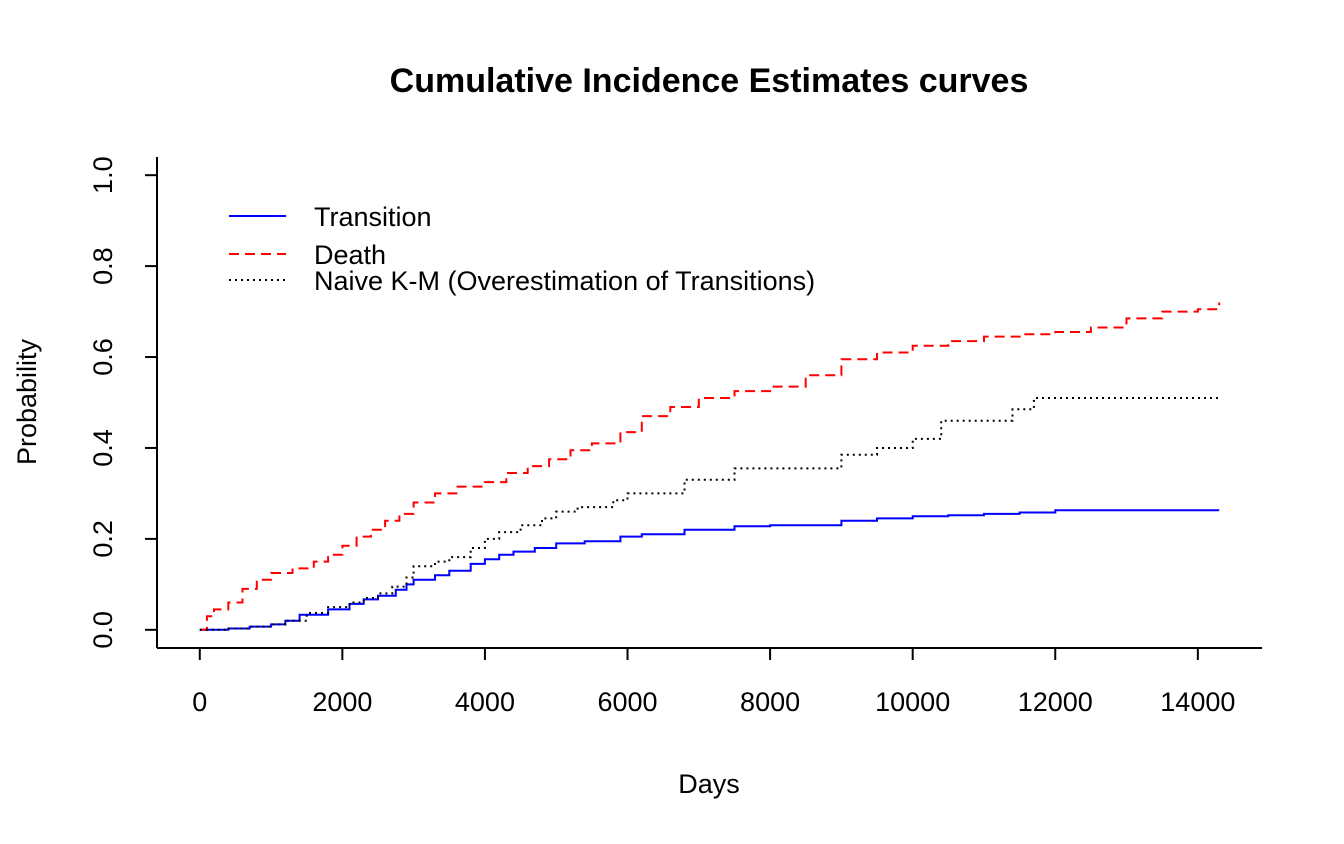  Describe the element at coordinates (1197, 702) in the screenshot. I see `x-tick-label: 14000` at that location.